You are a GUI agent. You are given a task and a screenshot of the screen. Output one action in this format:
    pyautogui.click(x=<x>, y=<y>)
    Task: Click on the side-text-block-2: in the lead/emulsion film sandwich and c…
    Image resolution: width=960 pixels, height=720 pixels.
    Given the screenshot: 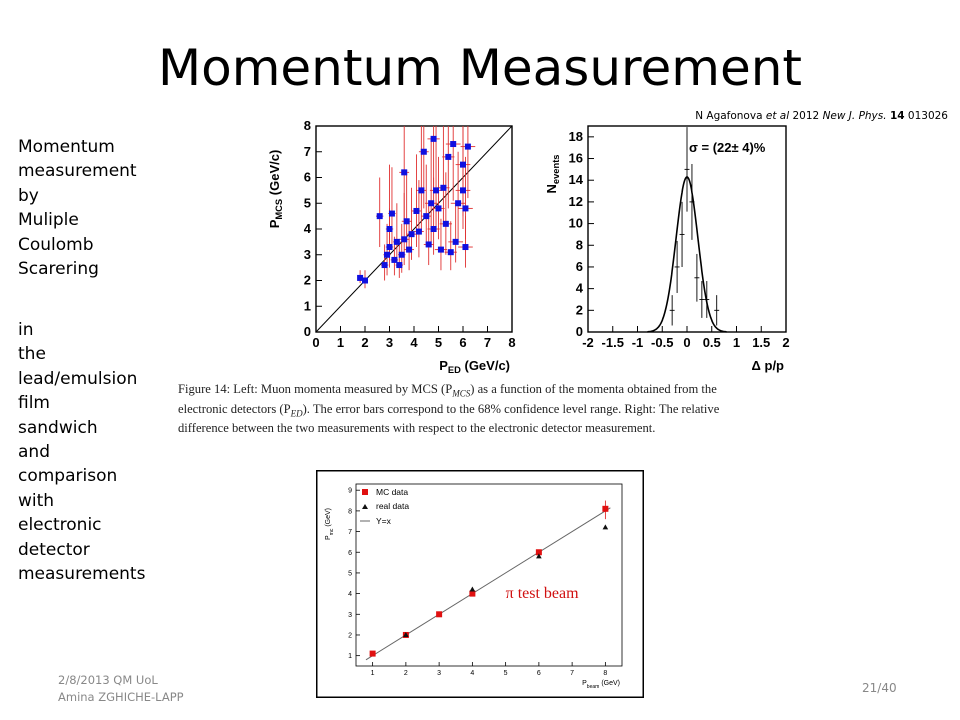 What is the action you would take?
    pyautogui.click(x=81, y=452)
    